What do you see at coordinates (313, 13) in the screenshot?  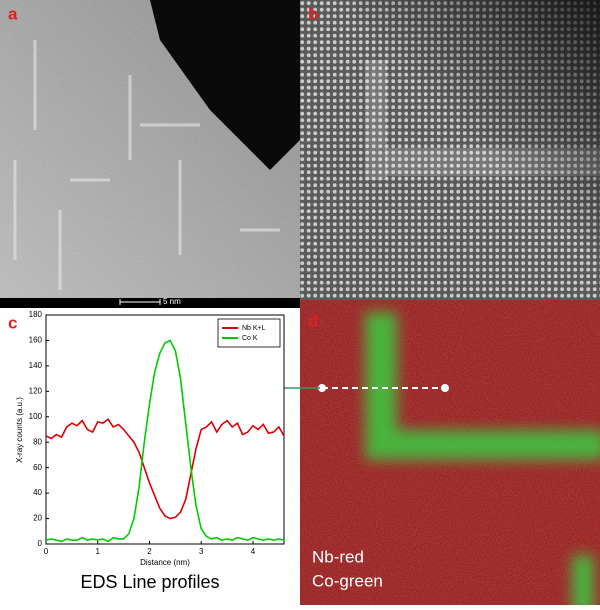 I see `panel-label: b` at bounding box center [313, 13].